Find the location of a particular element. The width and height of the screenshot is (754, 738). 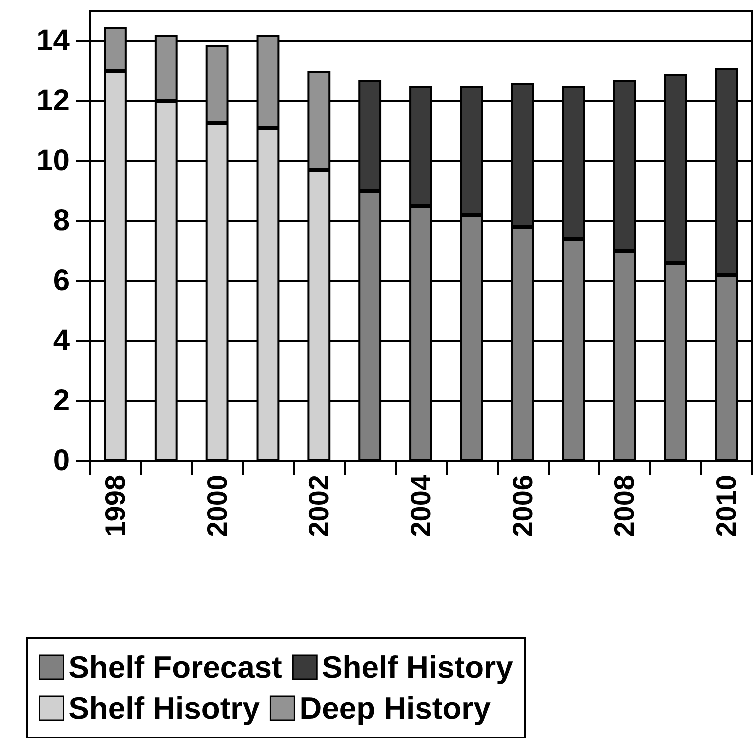

x-tick-label: 2004 is located at coordinates (421, 506).